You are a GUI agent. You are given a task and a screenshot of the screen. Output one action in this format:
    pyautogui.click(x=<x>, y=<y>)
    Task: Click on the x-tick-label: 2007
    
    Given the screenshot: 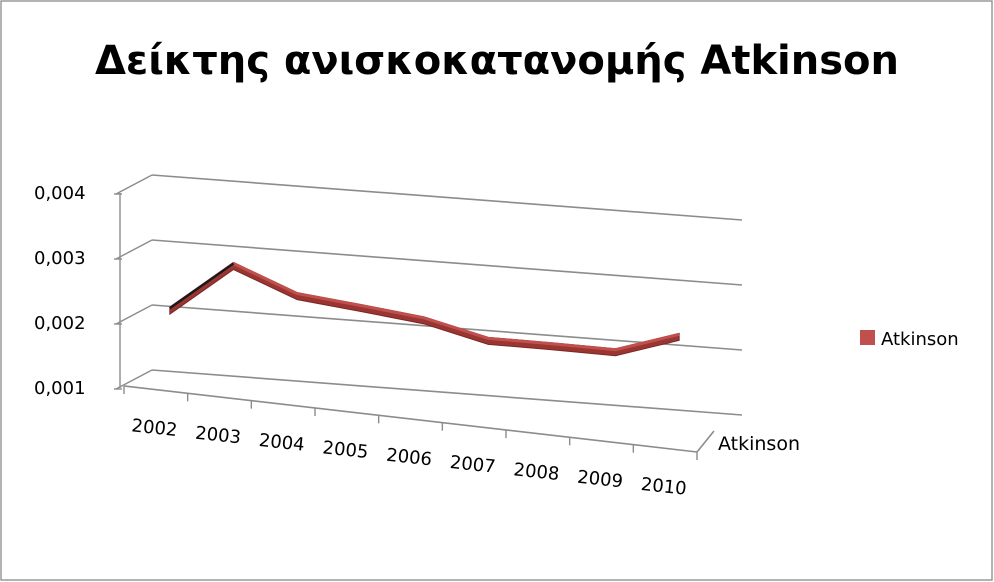 What is the action you would take?
    pyautogui.click(x=473, y=465)
    